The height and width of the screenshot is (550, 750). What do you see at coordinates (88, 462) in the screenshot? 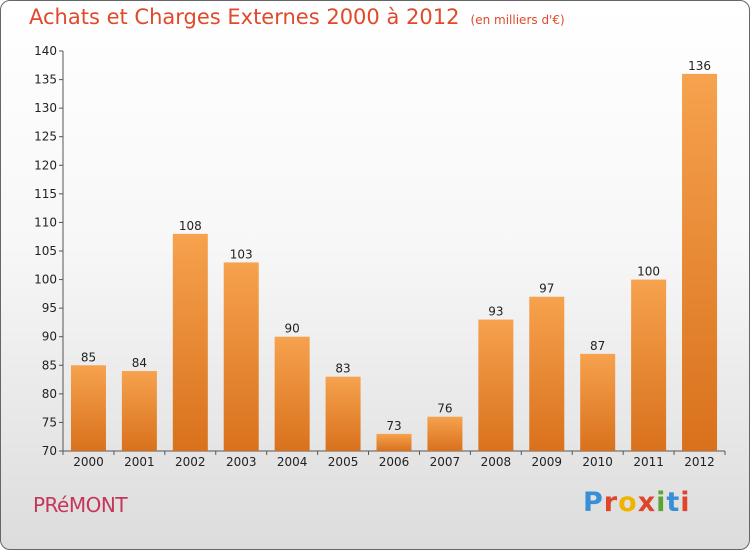
I see `x-tick-label: 2000` at bounding box center [88, 462].